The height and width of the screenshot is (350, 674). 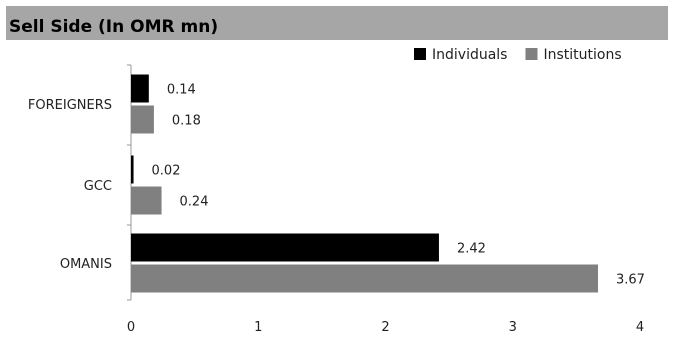 I want to click on title-bar, so click(x=337, y=23).